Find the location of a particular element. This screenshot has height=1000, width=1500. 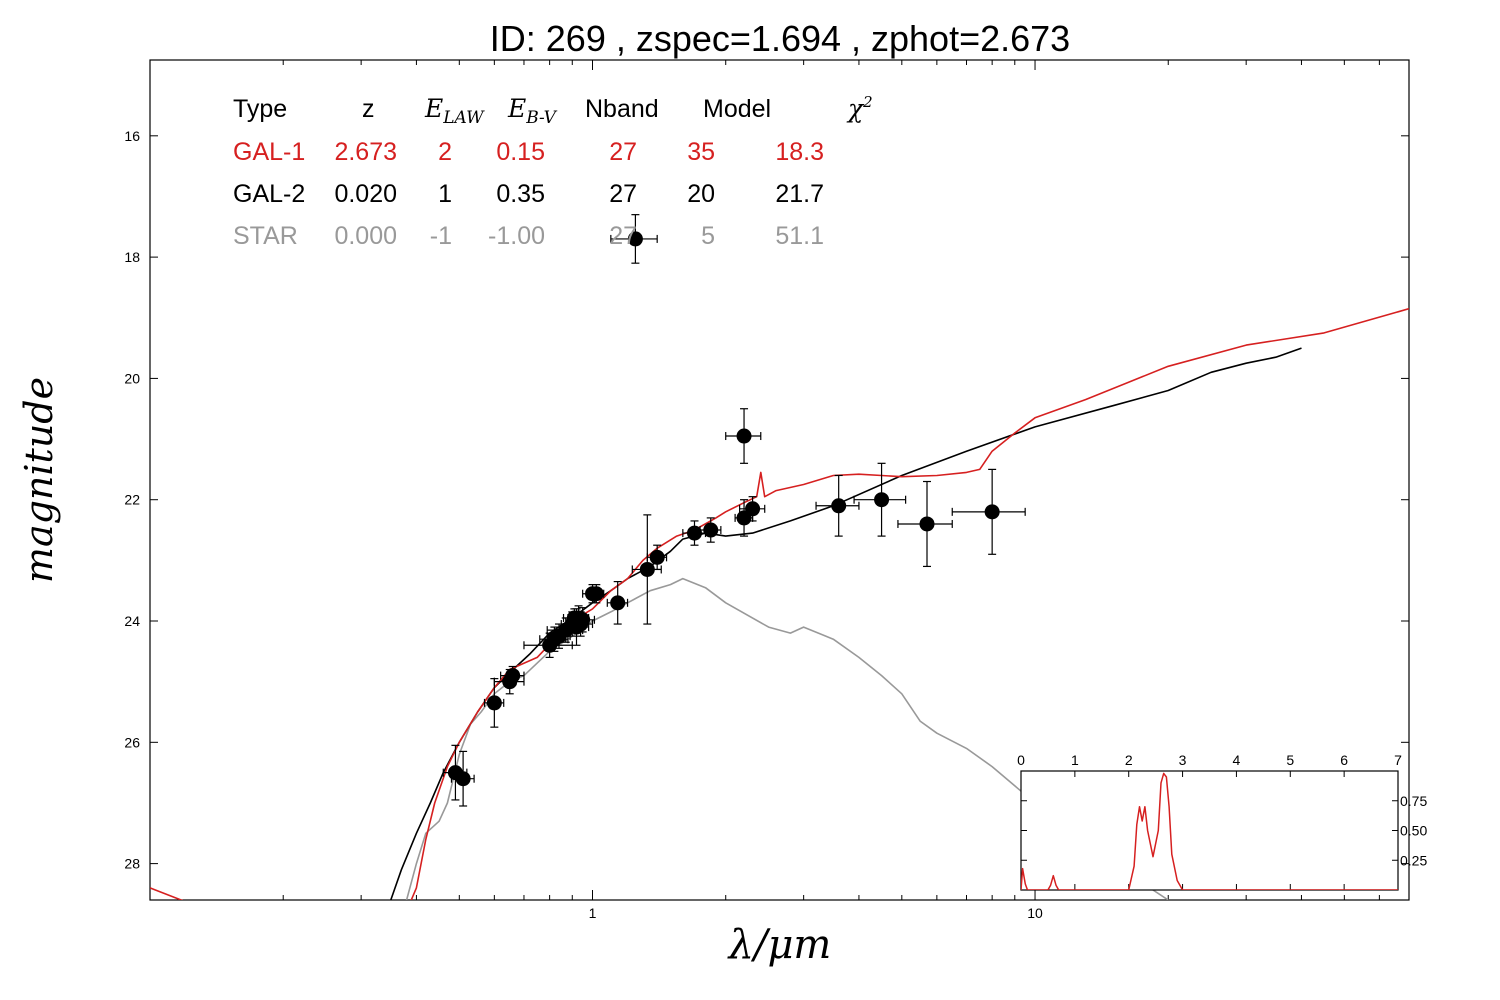

y-tick-label: 26 is located at coordinates (132, 742).